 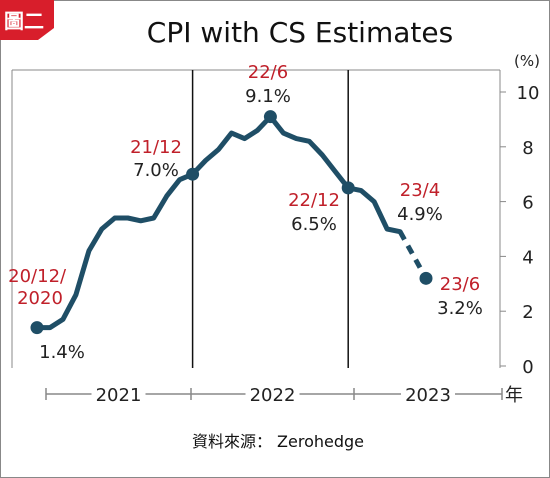 I want to click on x-year-label: 2022, so click(x=273, y=395).